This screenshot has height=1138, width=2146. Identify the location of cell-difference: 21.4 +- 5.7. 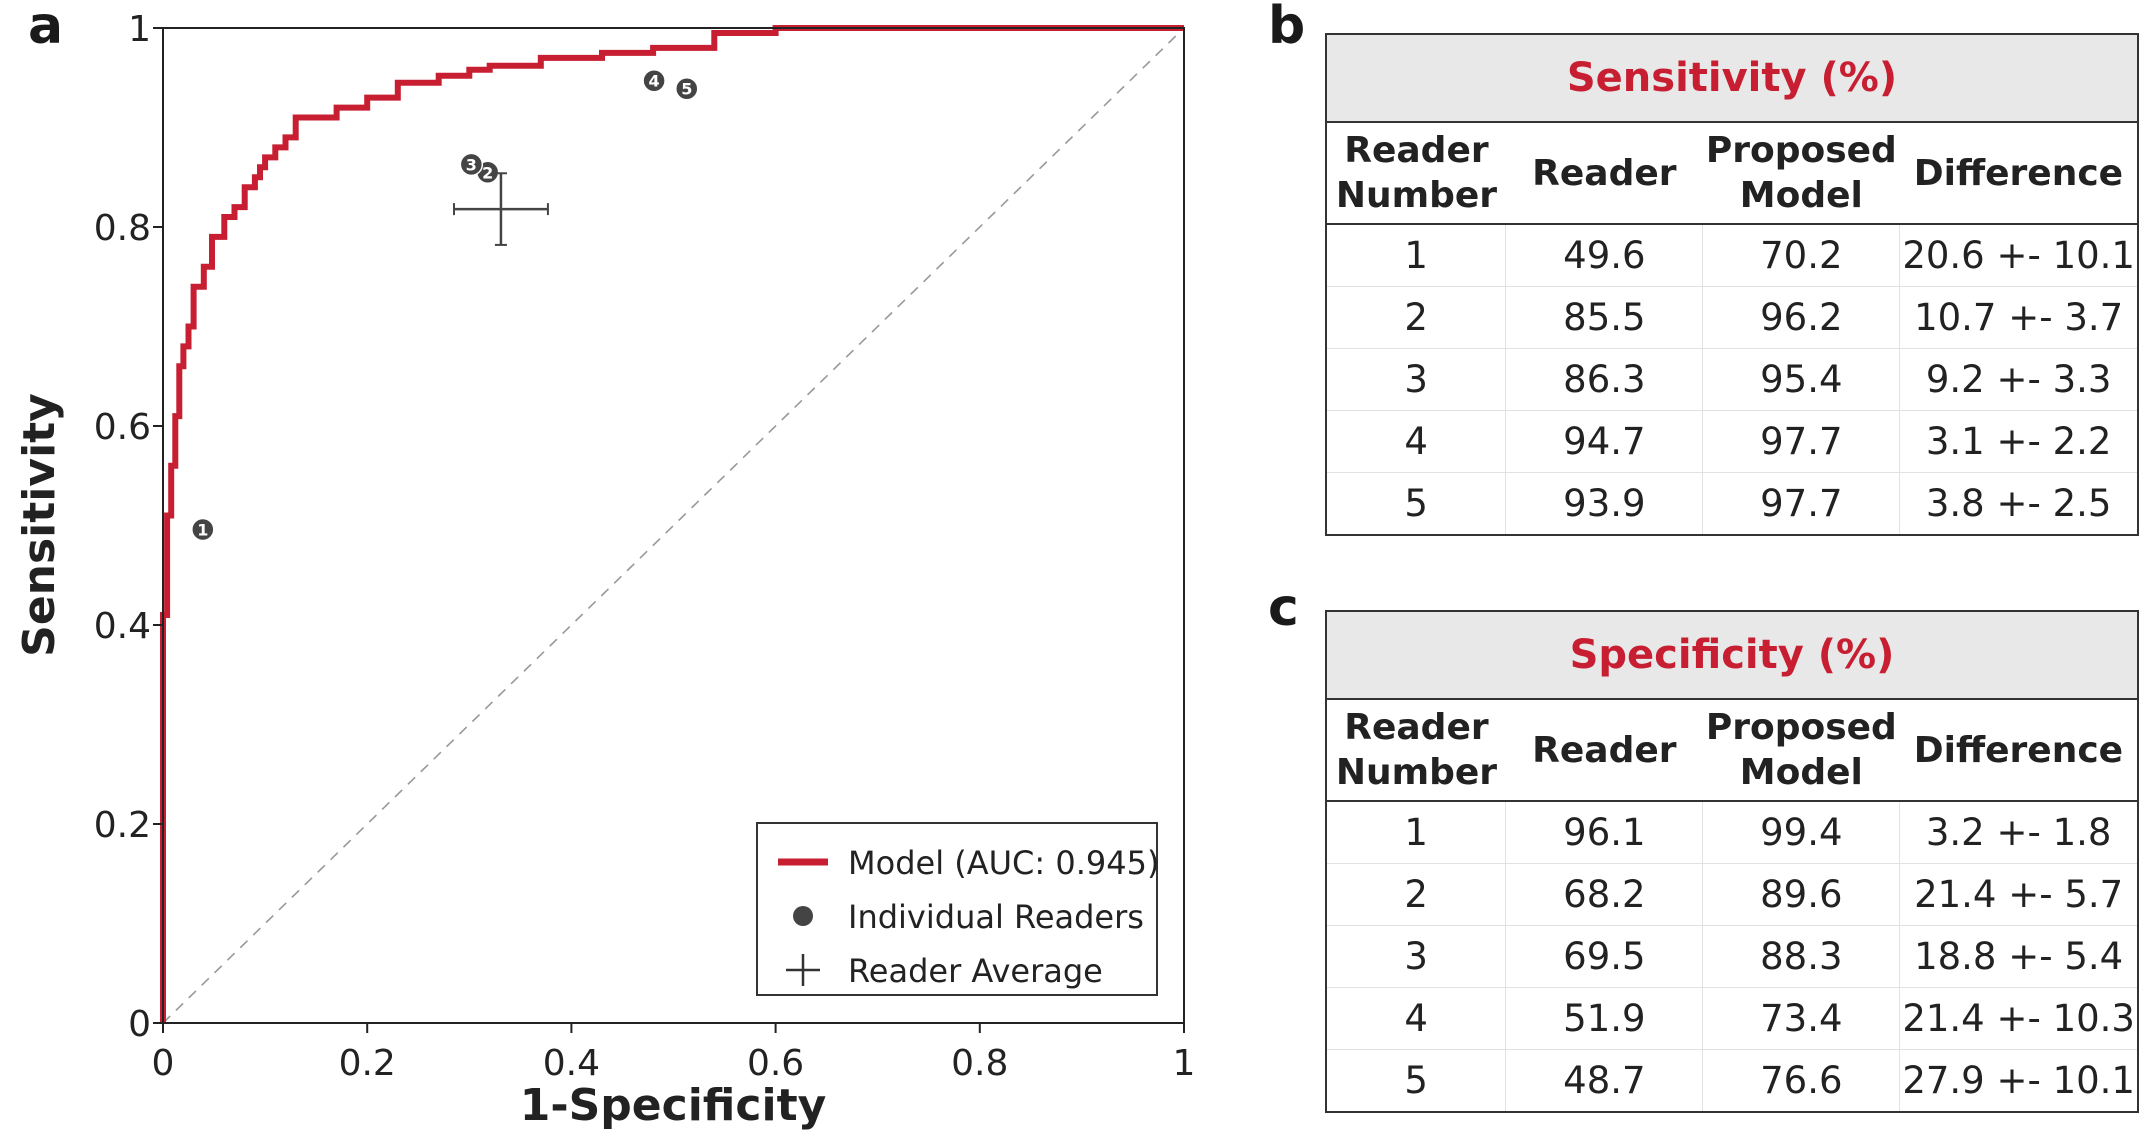
(2018, 894).